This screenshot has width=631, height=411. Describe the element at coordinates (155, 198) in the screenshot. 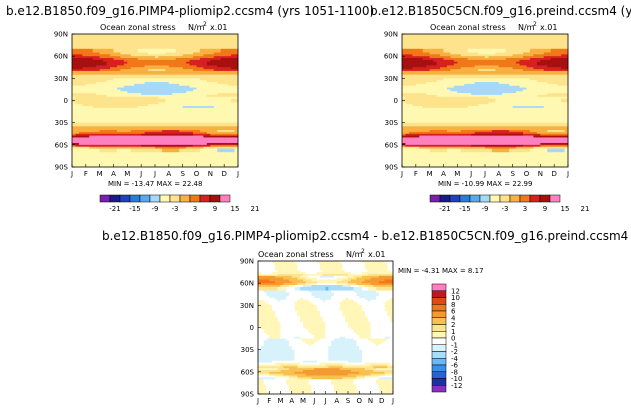

I see `colorbar-swatch` at that location.